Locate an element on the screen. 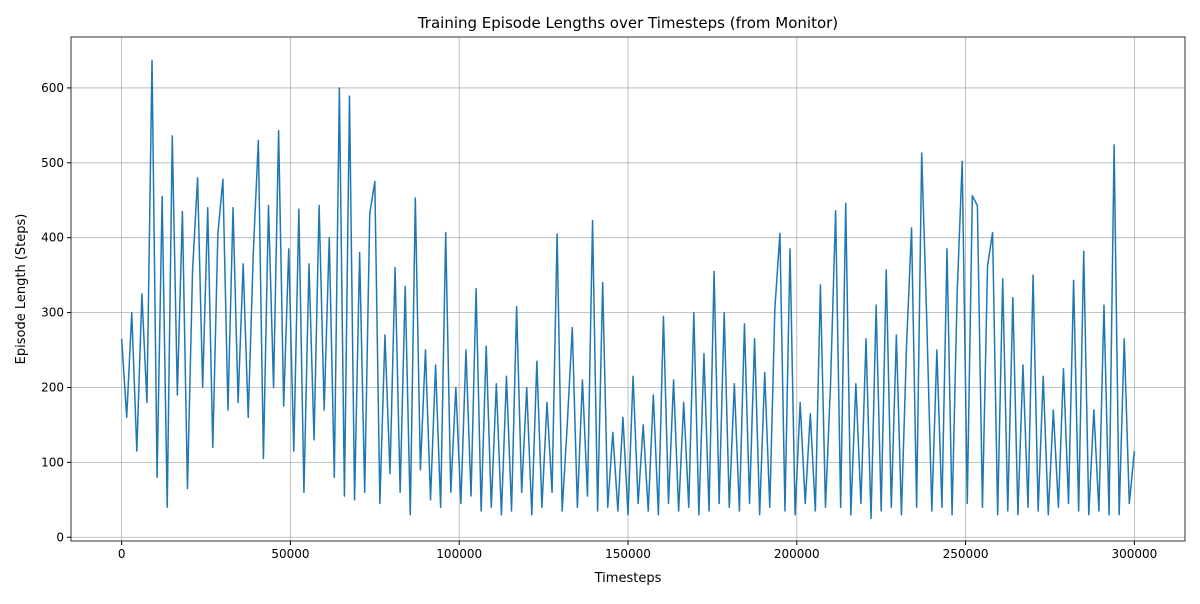 Image resolution: width=1200 pixels, height=604 pixels. y-tick-label: 100 is located at coordinates (52, 462).